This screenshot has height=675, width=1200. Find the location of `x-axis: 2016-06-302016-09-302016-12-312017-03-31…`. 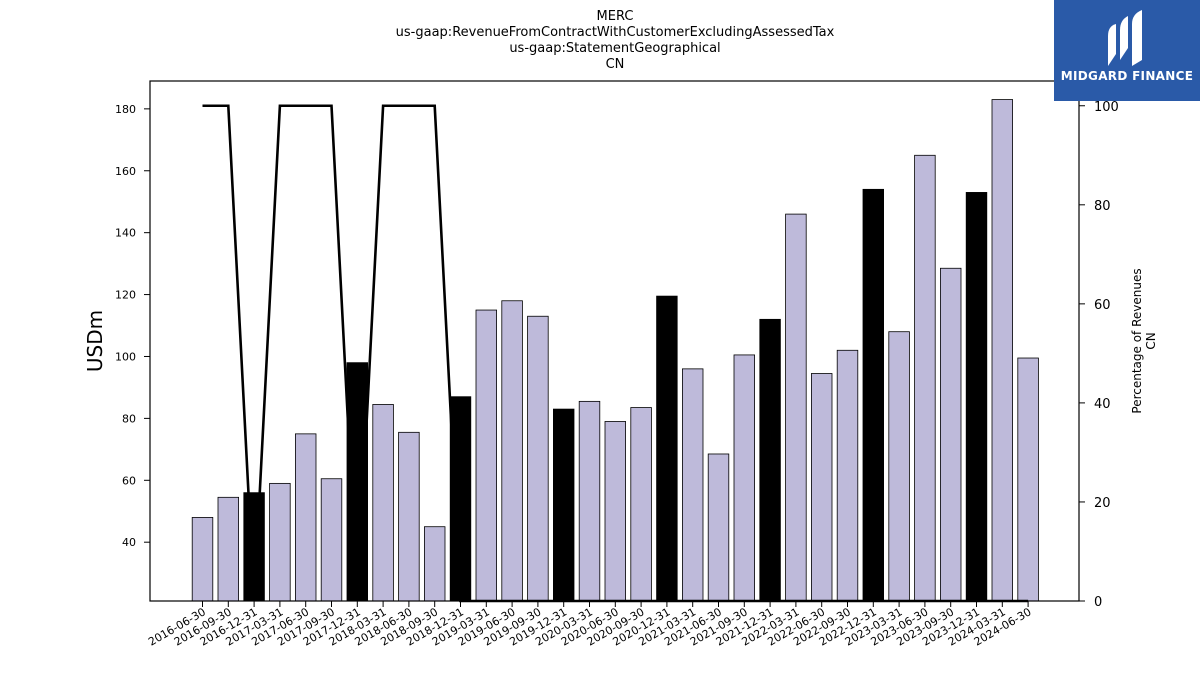

x-axis: 2016-06-302016-09-302016-12-312017-03-31… is located at coordinates (590, 625).